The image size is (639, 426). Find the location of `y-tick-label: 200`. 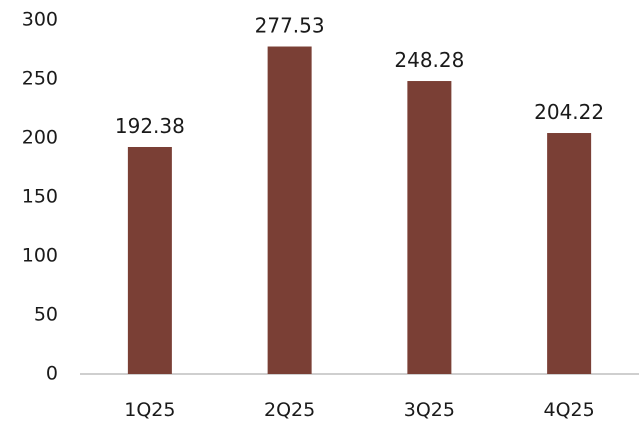

y-tick-label: 200 is located at coordinates (40, 138).